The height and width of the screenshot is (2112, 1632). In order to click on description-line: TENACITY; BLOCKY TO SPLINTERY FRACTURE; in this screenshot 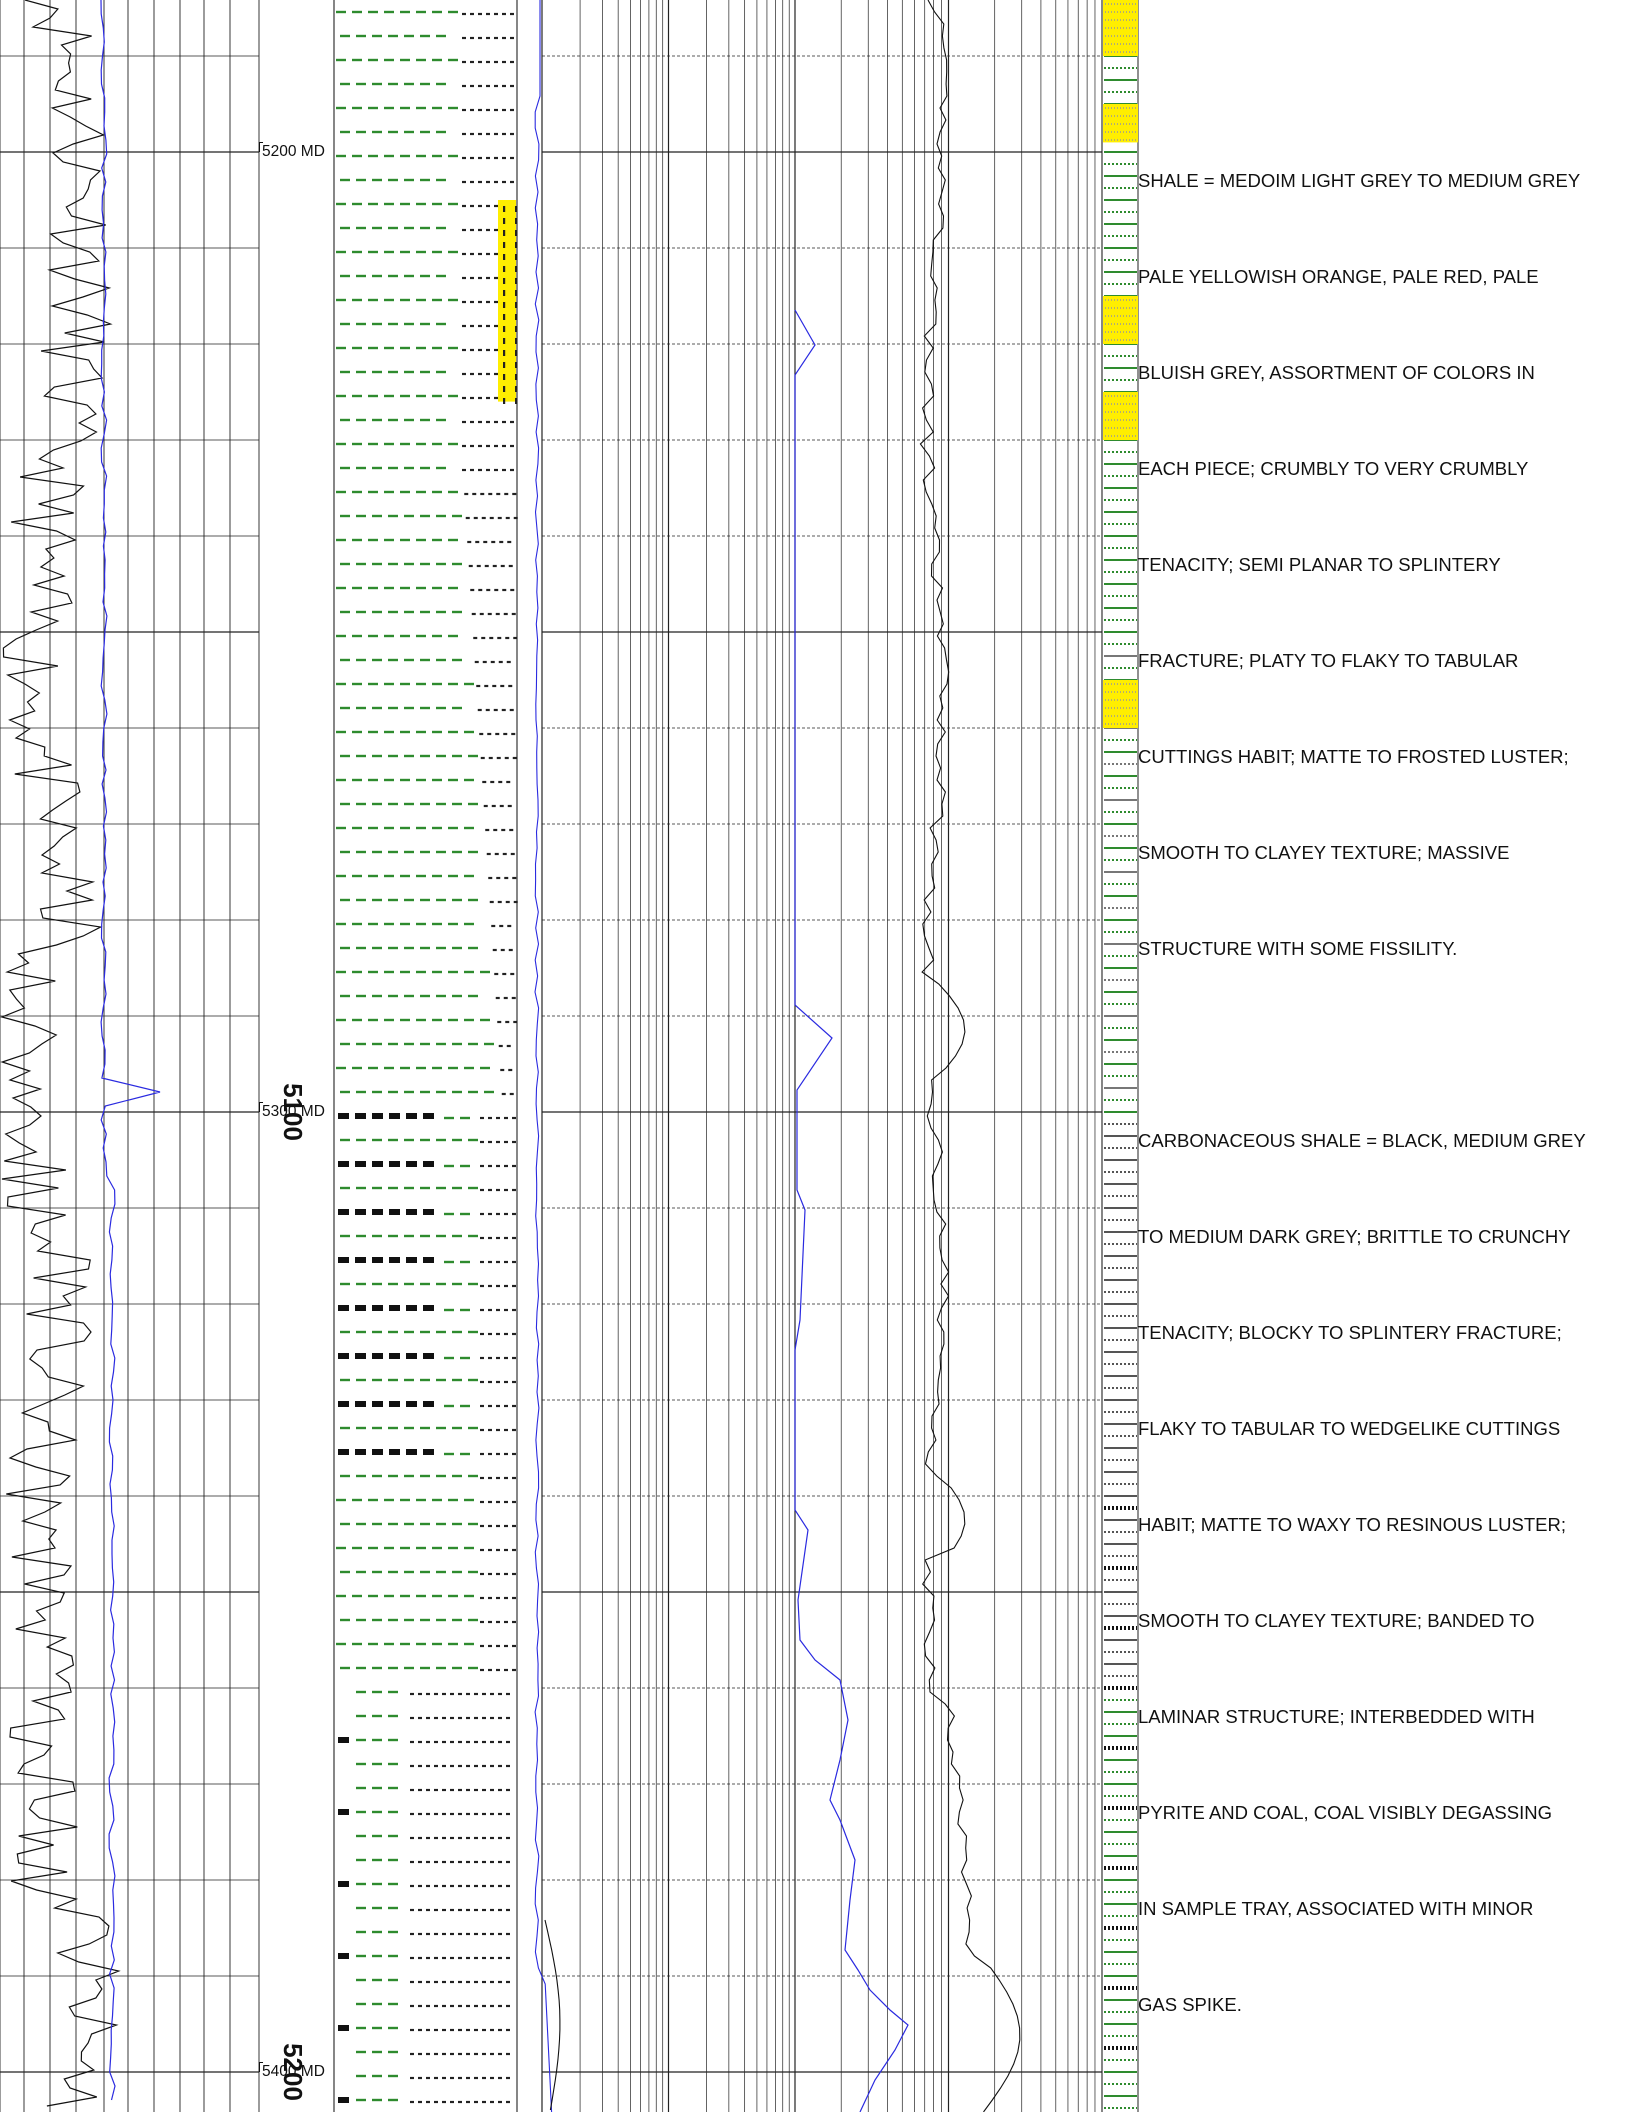, I will do `click(1350, 1332)`.